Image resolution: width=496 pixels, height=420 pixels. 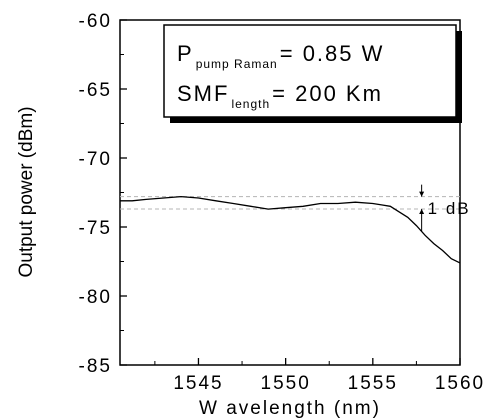 What do you see at coordinates (373, 383) in the screenshot?
I see `x-tick-label-2: 1555` at bounding box center [373, 383].